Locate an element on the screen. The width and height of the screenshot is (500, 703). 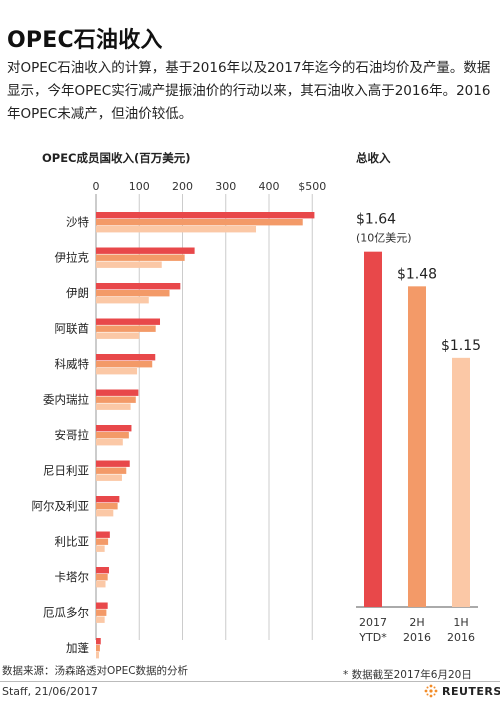
category-label: 阿联酋 is located at coordinates (72, 329).